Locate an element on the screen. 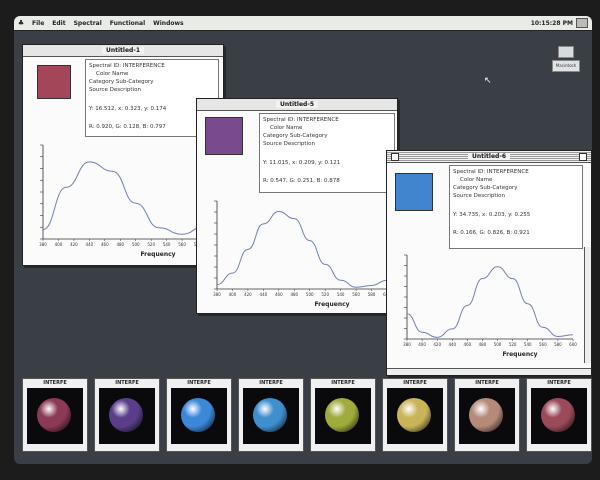 The width and height of the screenshot is (600, 480). mouse-pointer-icon: ↖ is located at coordinates (488, 81).